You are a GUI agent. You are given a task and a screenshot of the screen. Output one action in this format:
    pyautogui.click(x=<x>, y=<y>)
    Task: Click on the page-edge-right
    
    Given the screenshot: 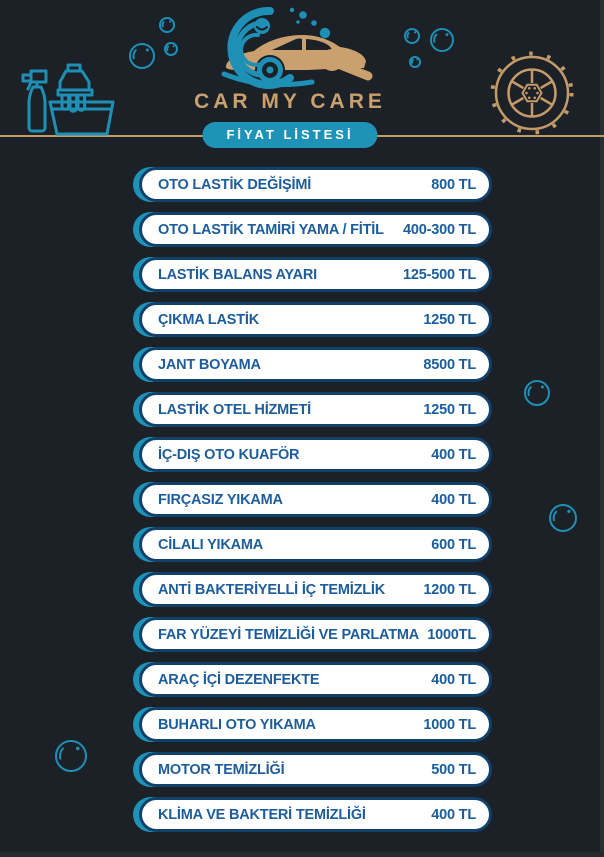 What is the action you would take?
    pyautogui.click(x=602, y=428)
    